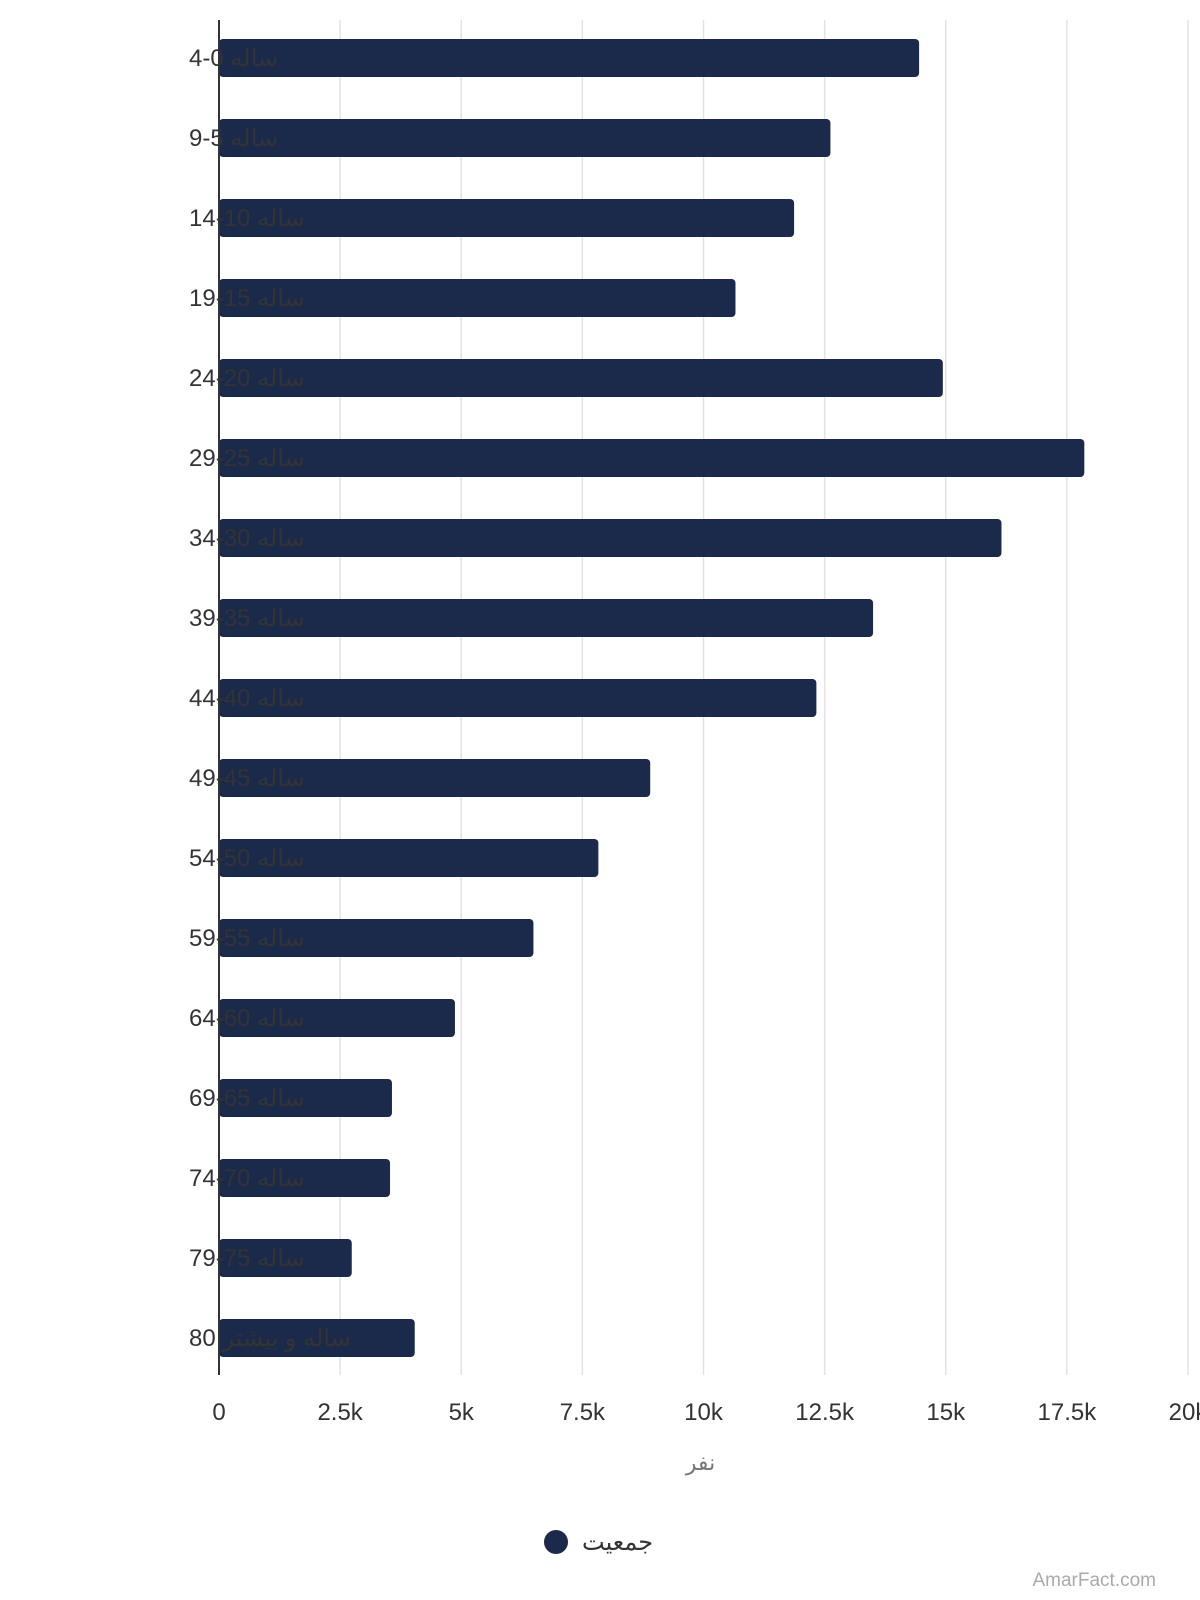 This screenshot has width=1200, height=1600. What do you see at coordinates (1094, 1580) in the screenshot?
I see `watermark: AmarFact.com` at bounding box center [1094, 1580].